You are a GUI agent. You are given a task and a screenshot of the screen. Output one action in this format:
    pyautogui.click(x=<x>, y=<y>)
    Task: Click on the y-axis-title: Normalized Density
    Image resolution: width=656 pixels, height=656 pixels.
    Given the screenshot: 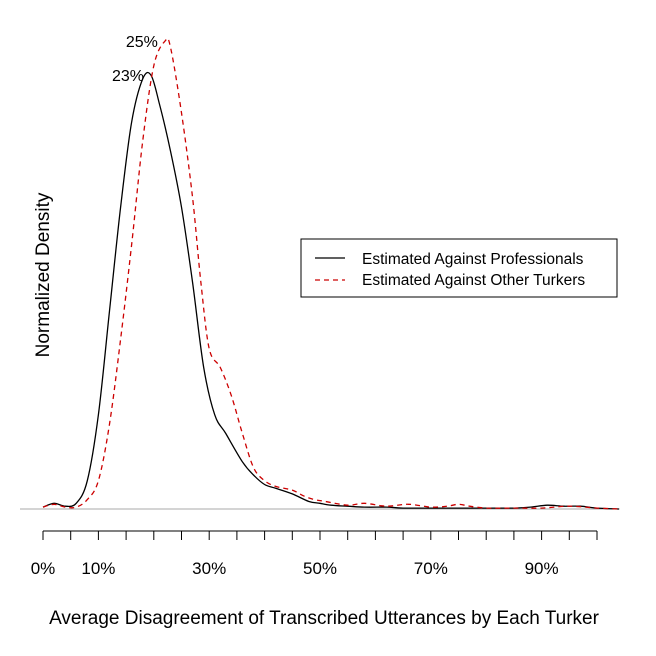 What is the action you would take?
    pyautogui.click(x=43, y=274)
    